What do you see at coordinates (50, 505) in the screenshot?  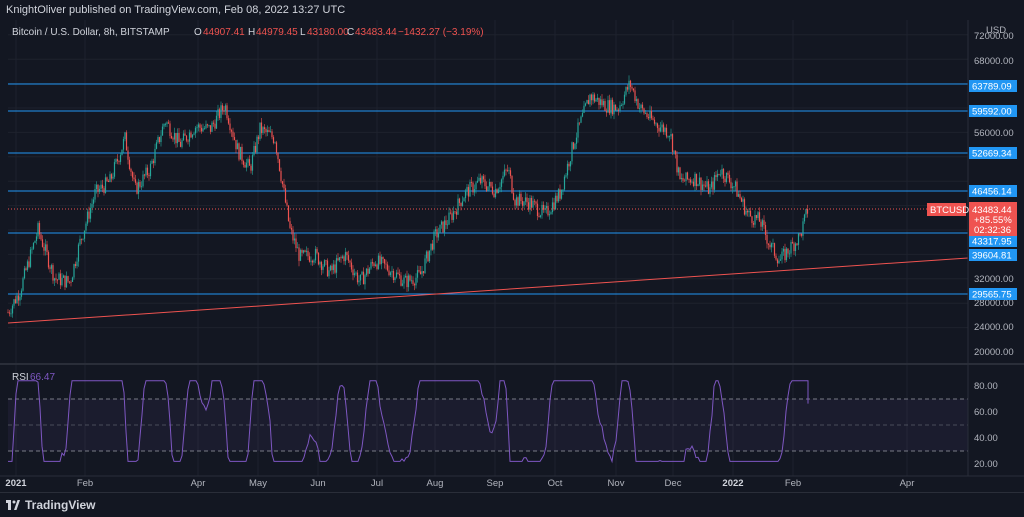 I see `tradingview-logo: TradingView` at bounding box center [50, 505].